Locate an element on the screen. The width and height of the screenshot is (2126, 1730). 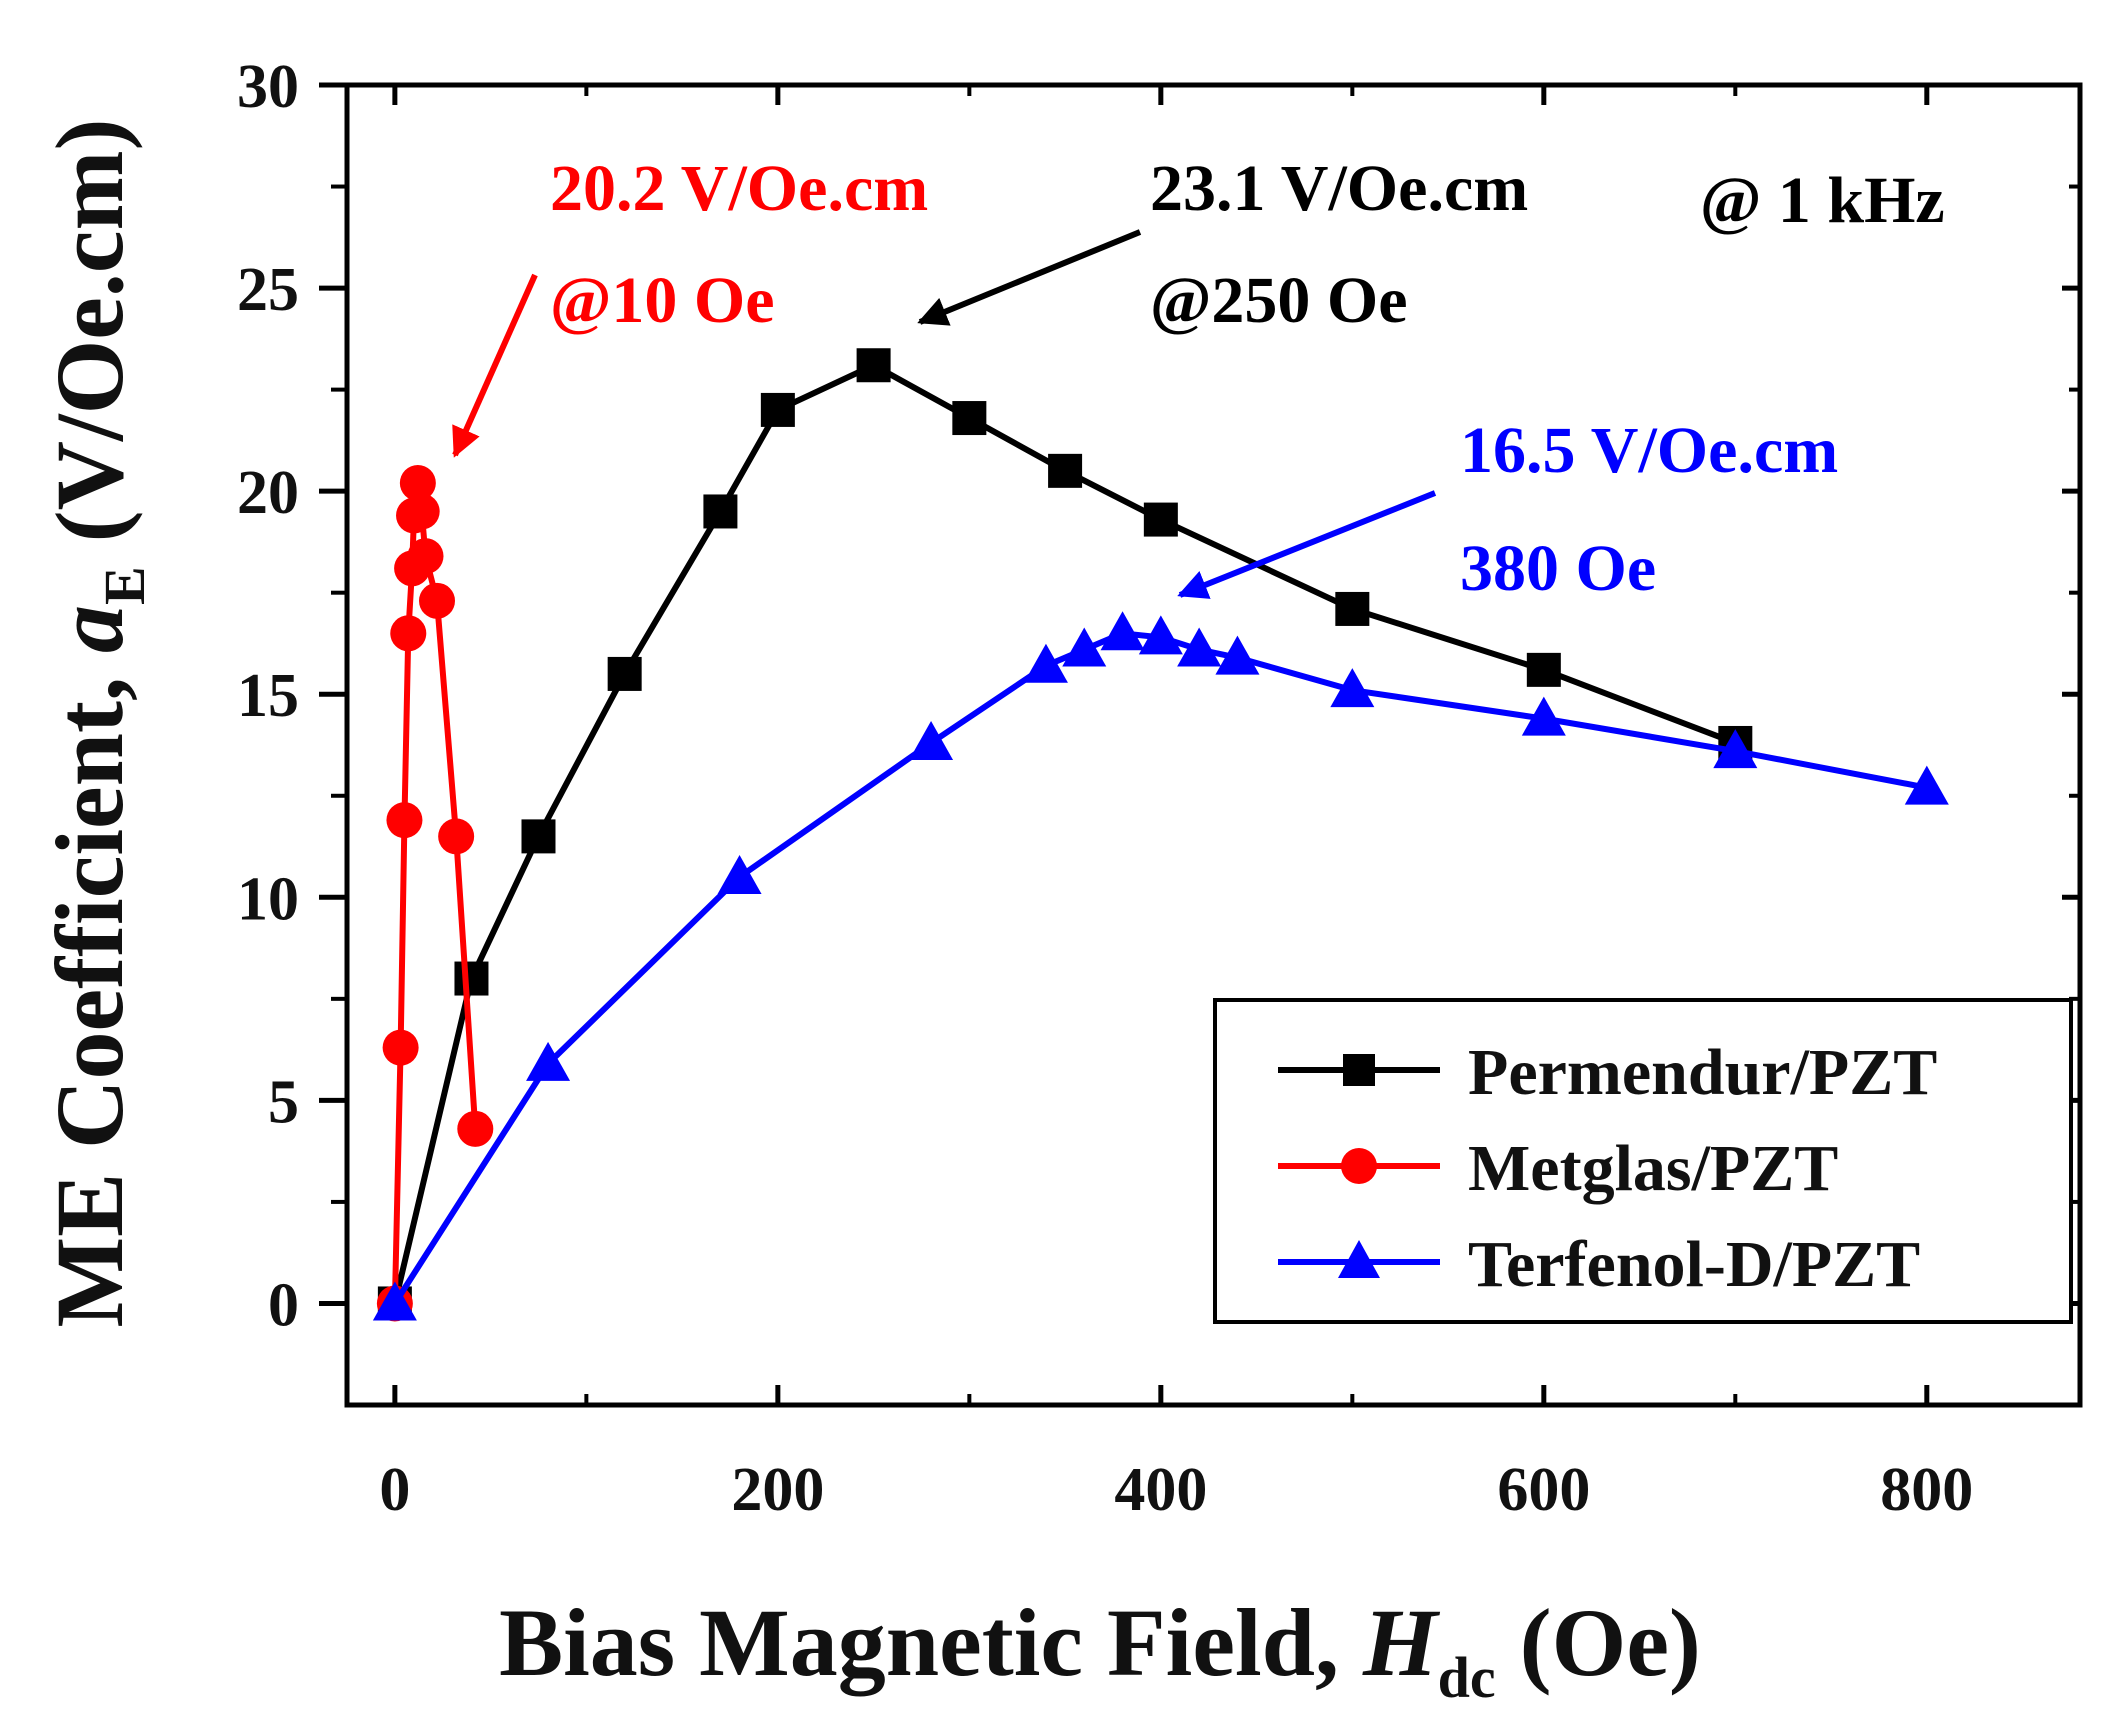
legend-label-terfenol: Terfenol-D/PZT is located at coordinates (1694, 1264).